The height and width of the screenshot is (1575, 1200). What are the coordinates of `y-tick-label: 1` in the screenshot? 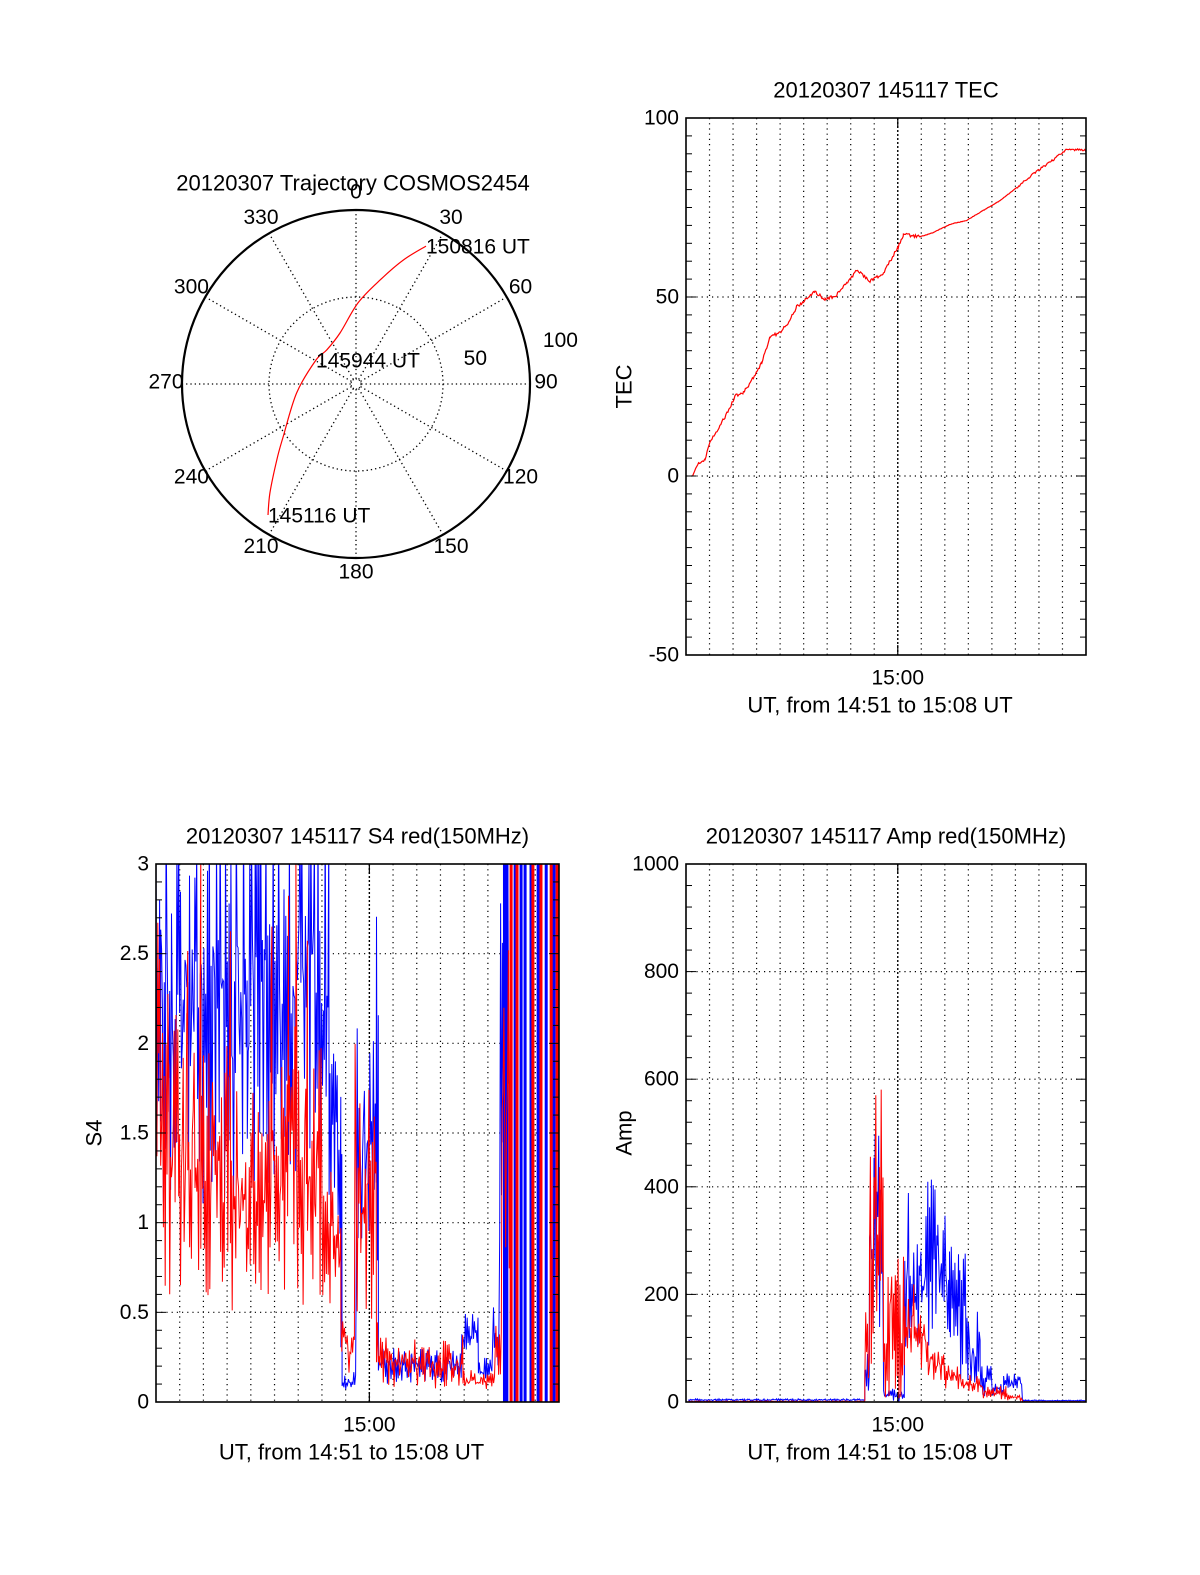 It's located at (143, 1222).